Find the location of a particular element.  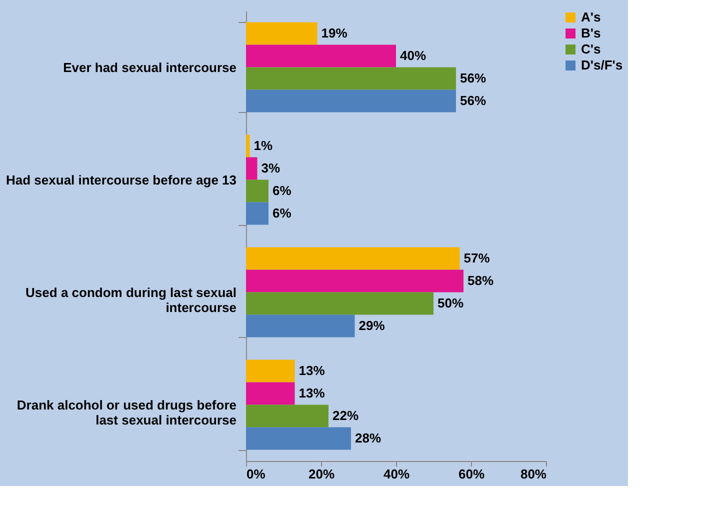

data-label: 19% is located at coordinates (334, 33).